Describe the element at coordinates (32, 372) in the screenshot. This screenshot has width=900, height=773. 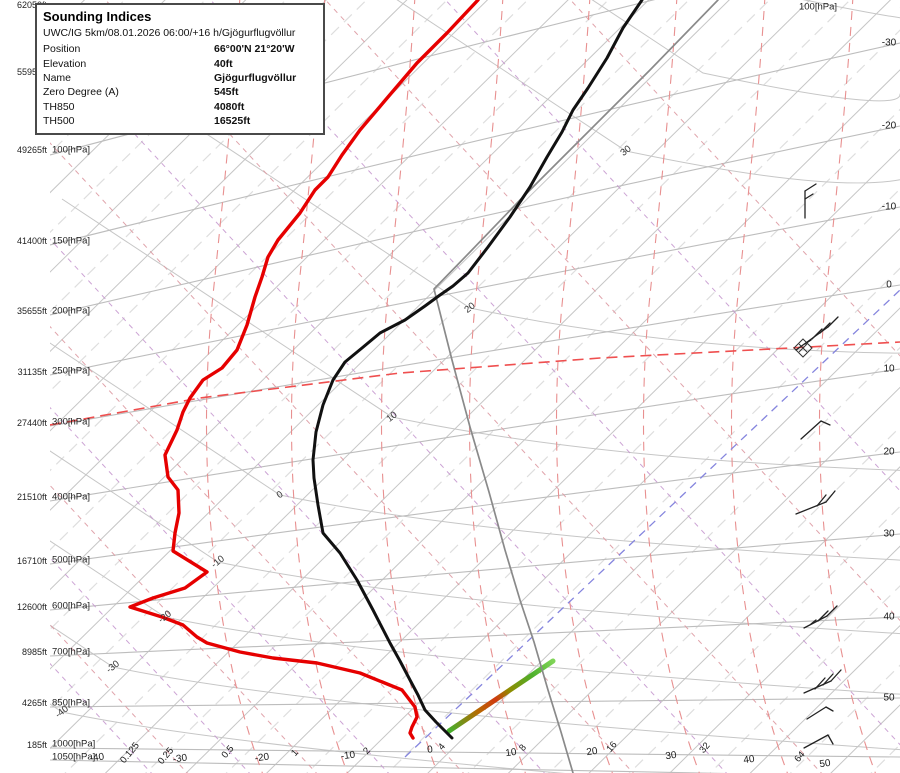
I see `altitude-feet-label: 31135ft` at that location.